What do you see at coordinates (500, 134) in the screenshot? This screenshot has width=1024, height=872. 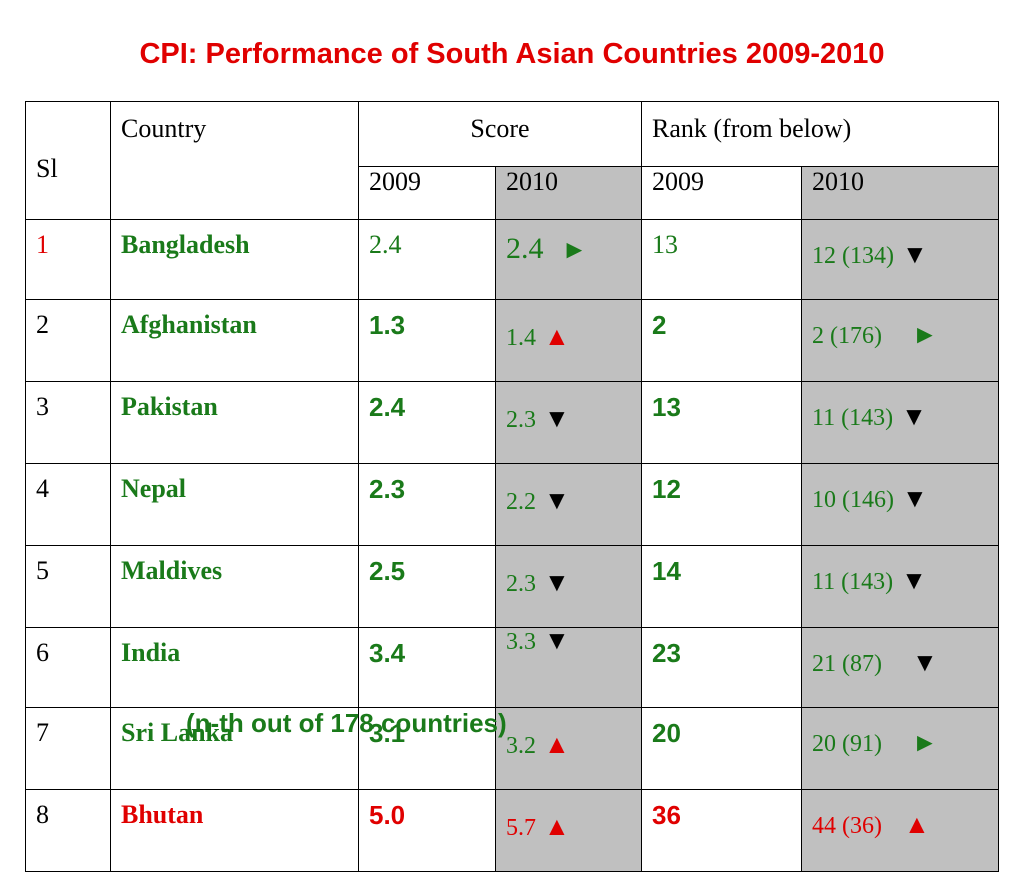 I see `header-score: Score` at bounding box center [500, 134].